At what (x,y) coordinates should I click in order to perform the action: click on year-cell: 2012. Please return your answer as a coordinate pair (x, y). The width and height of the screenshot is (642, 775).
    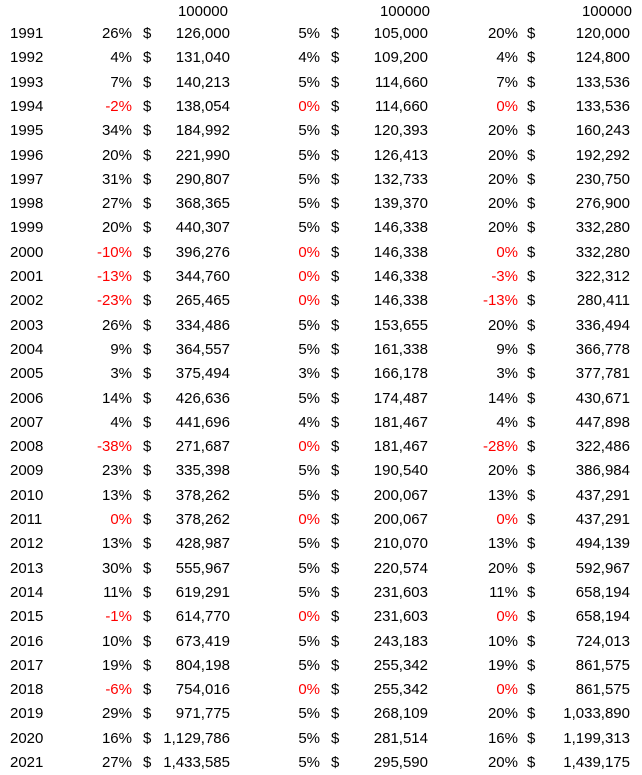
    Looking at the image, I should click on (27, 544).